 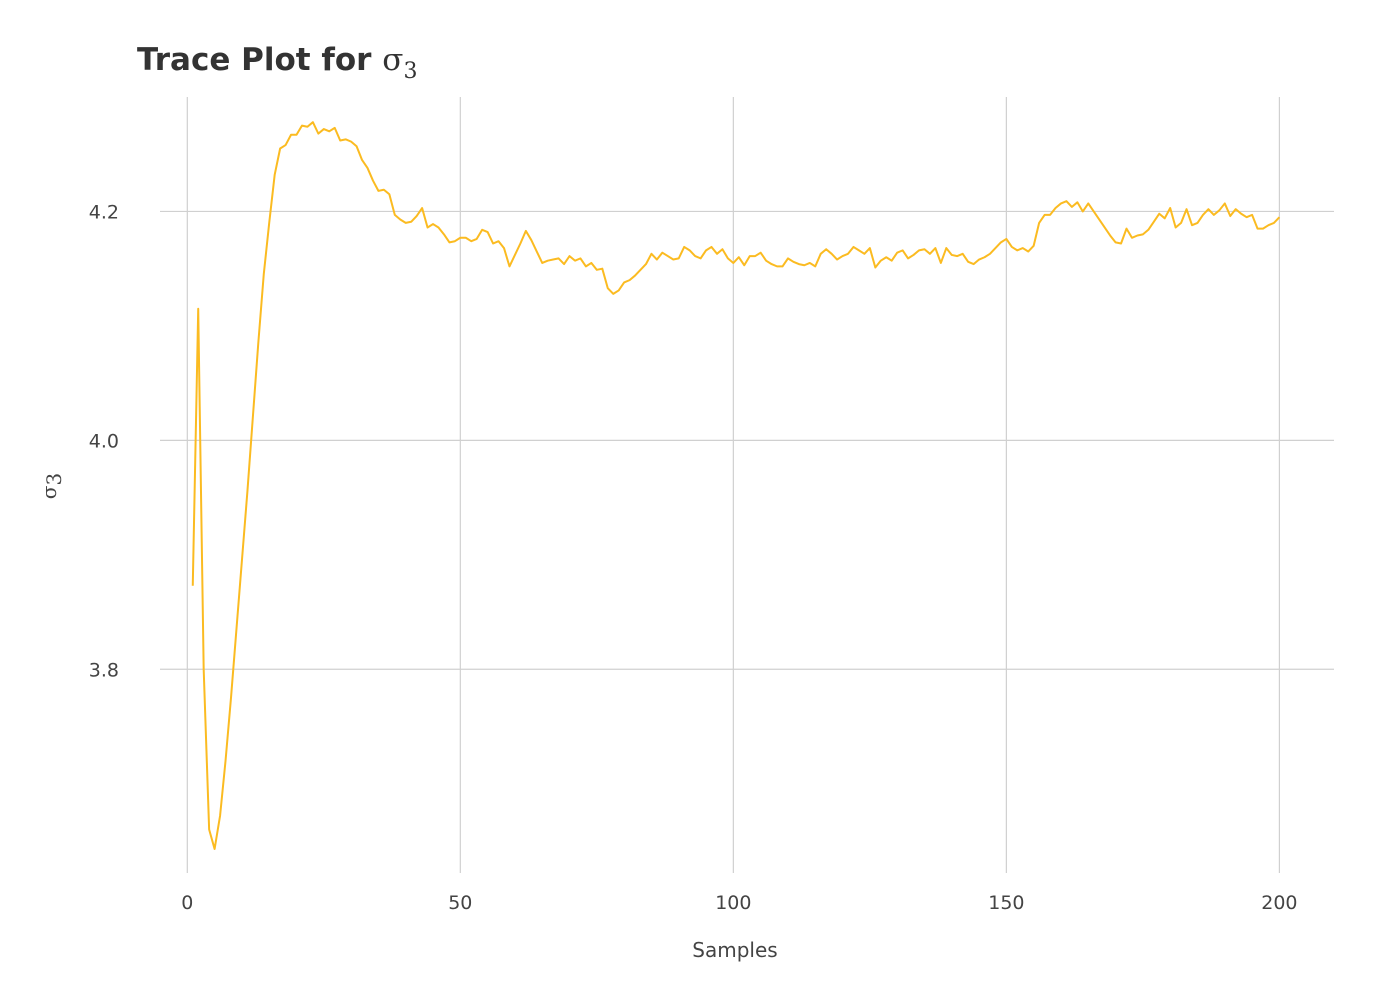 I want to click on x-tick-label: 150, so click(x=1006, y=903).